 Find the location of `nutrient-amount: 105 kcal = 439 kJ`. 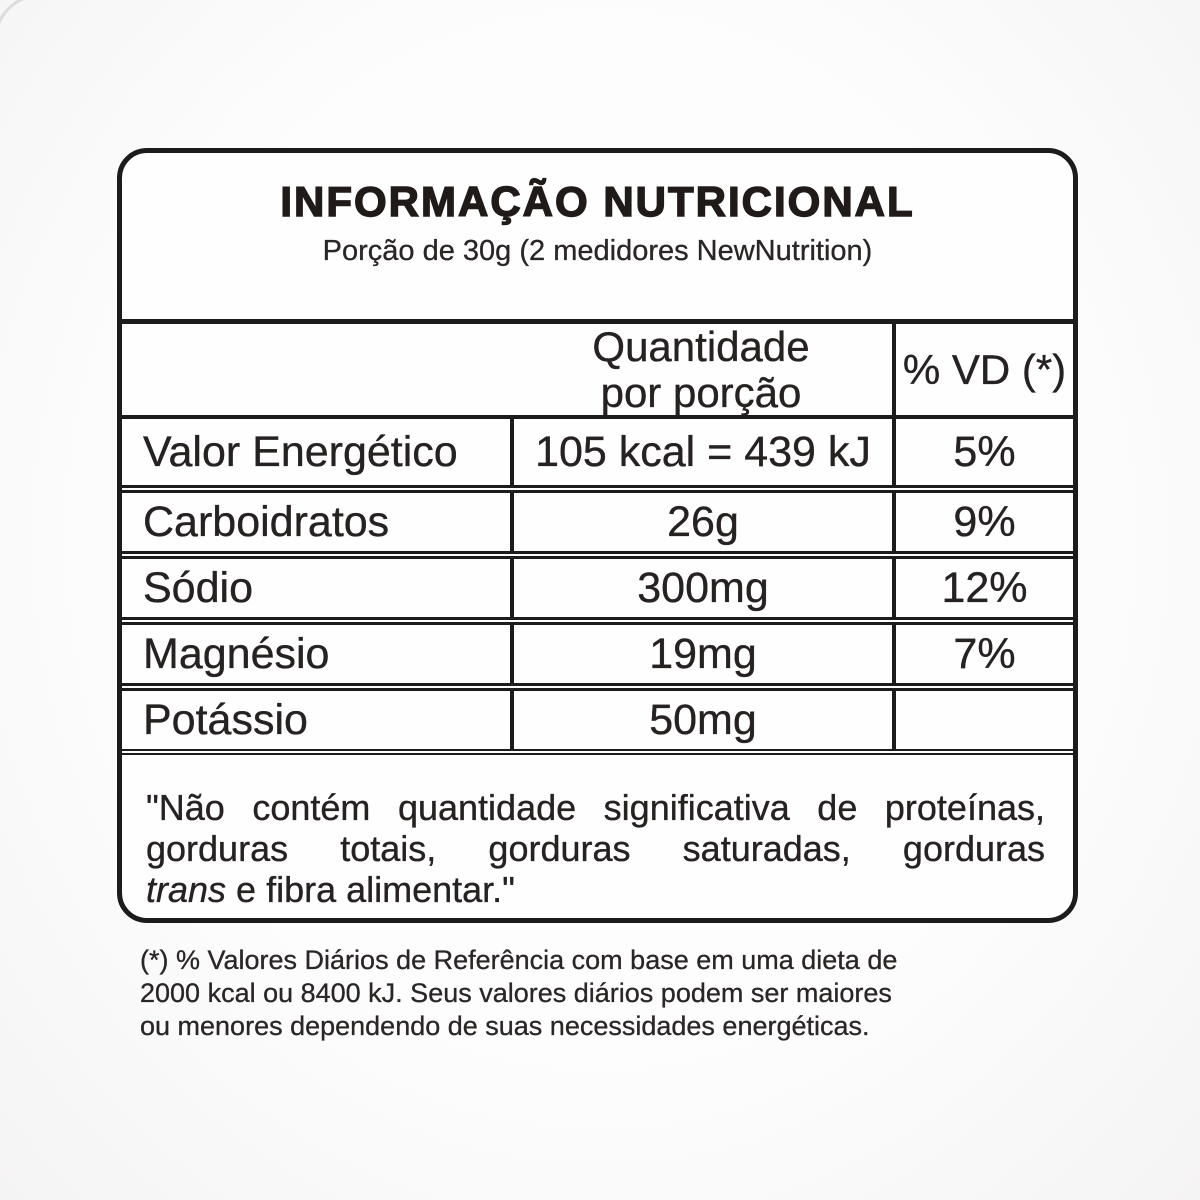

nutrient-amount: 105 kcal = 439 kJ is located at coordinates (701, 452).